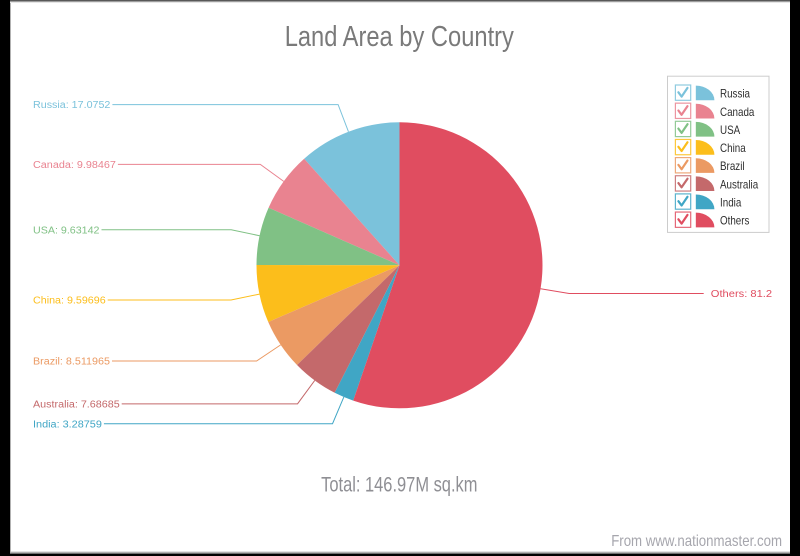 Image resolution: width=800 pixels, height=556 pixels. Describe the element at coordinates (739, 184) in the screenshot. I see `svg-text: Australia` at that location.